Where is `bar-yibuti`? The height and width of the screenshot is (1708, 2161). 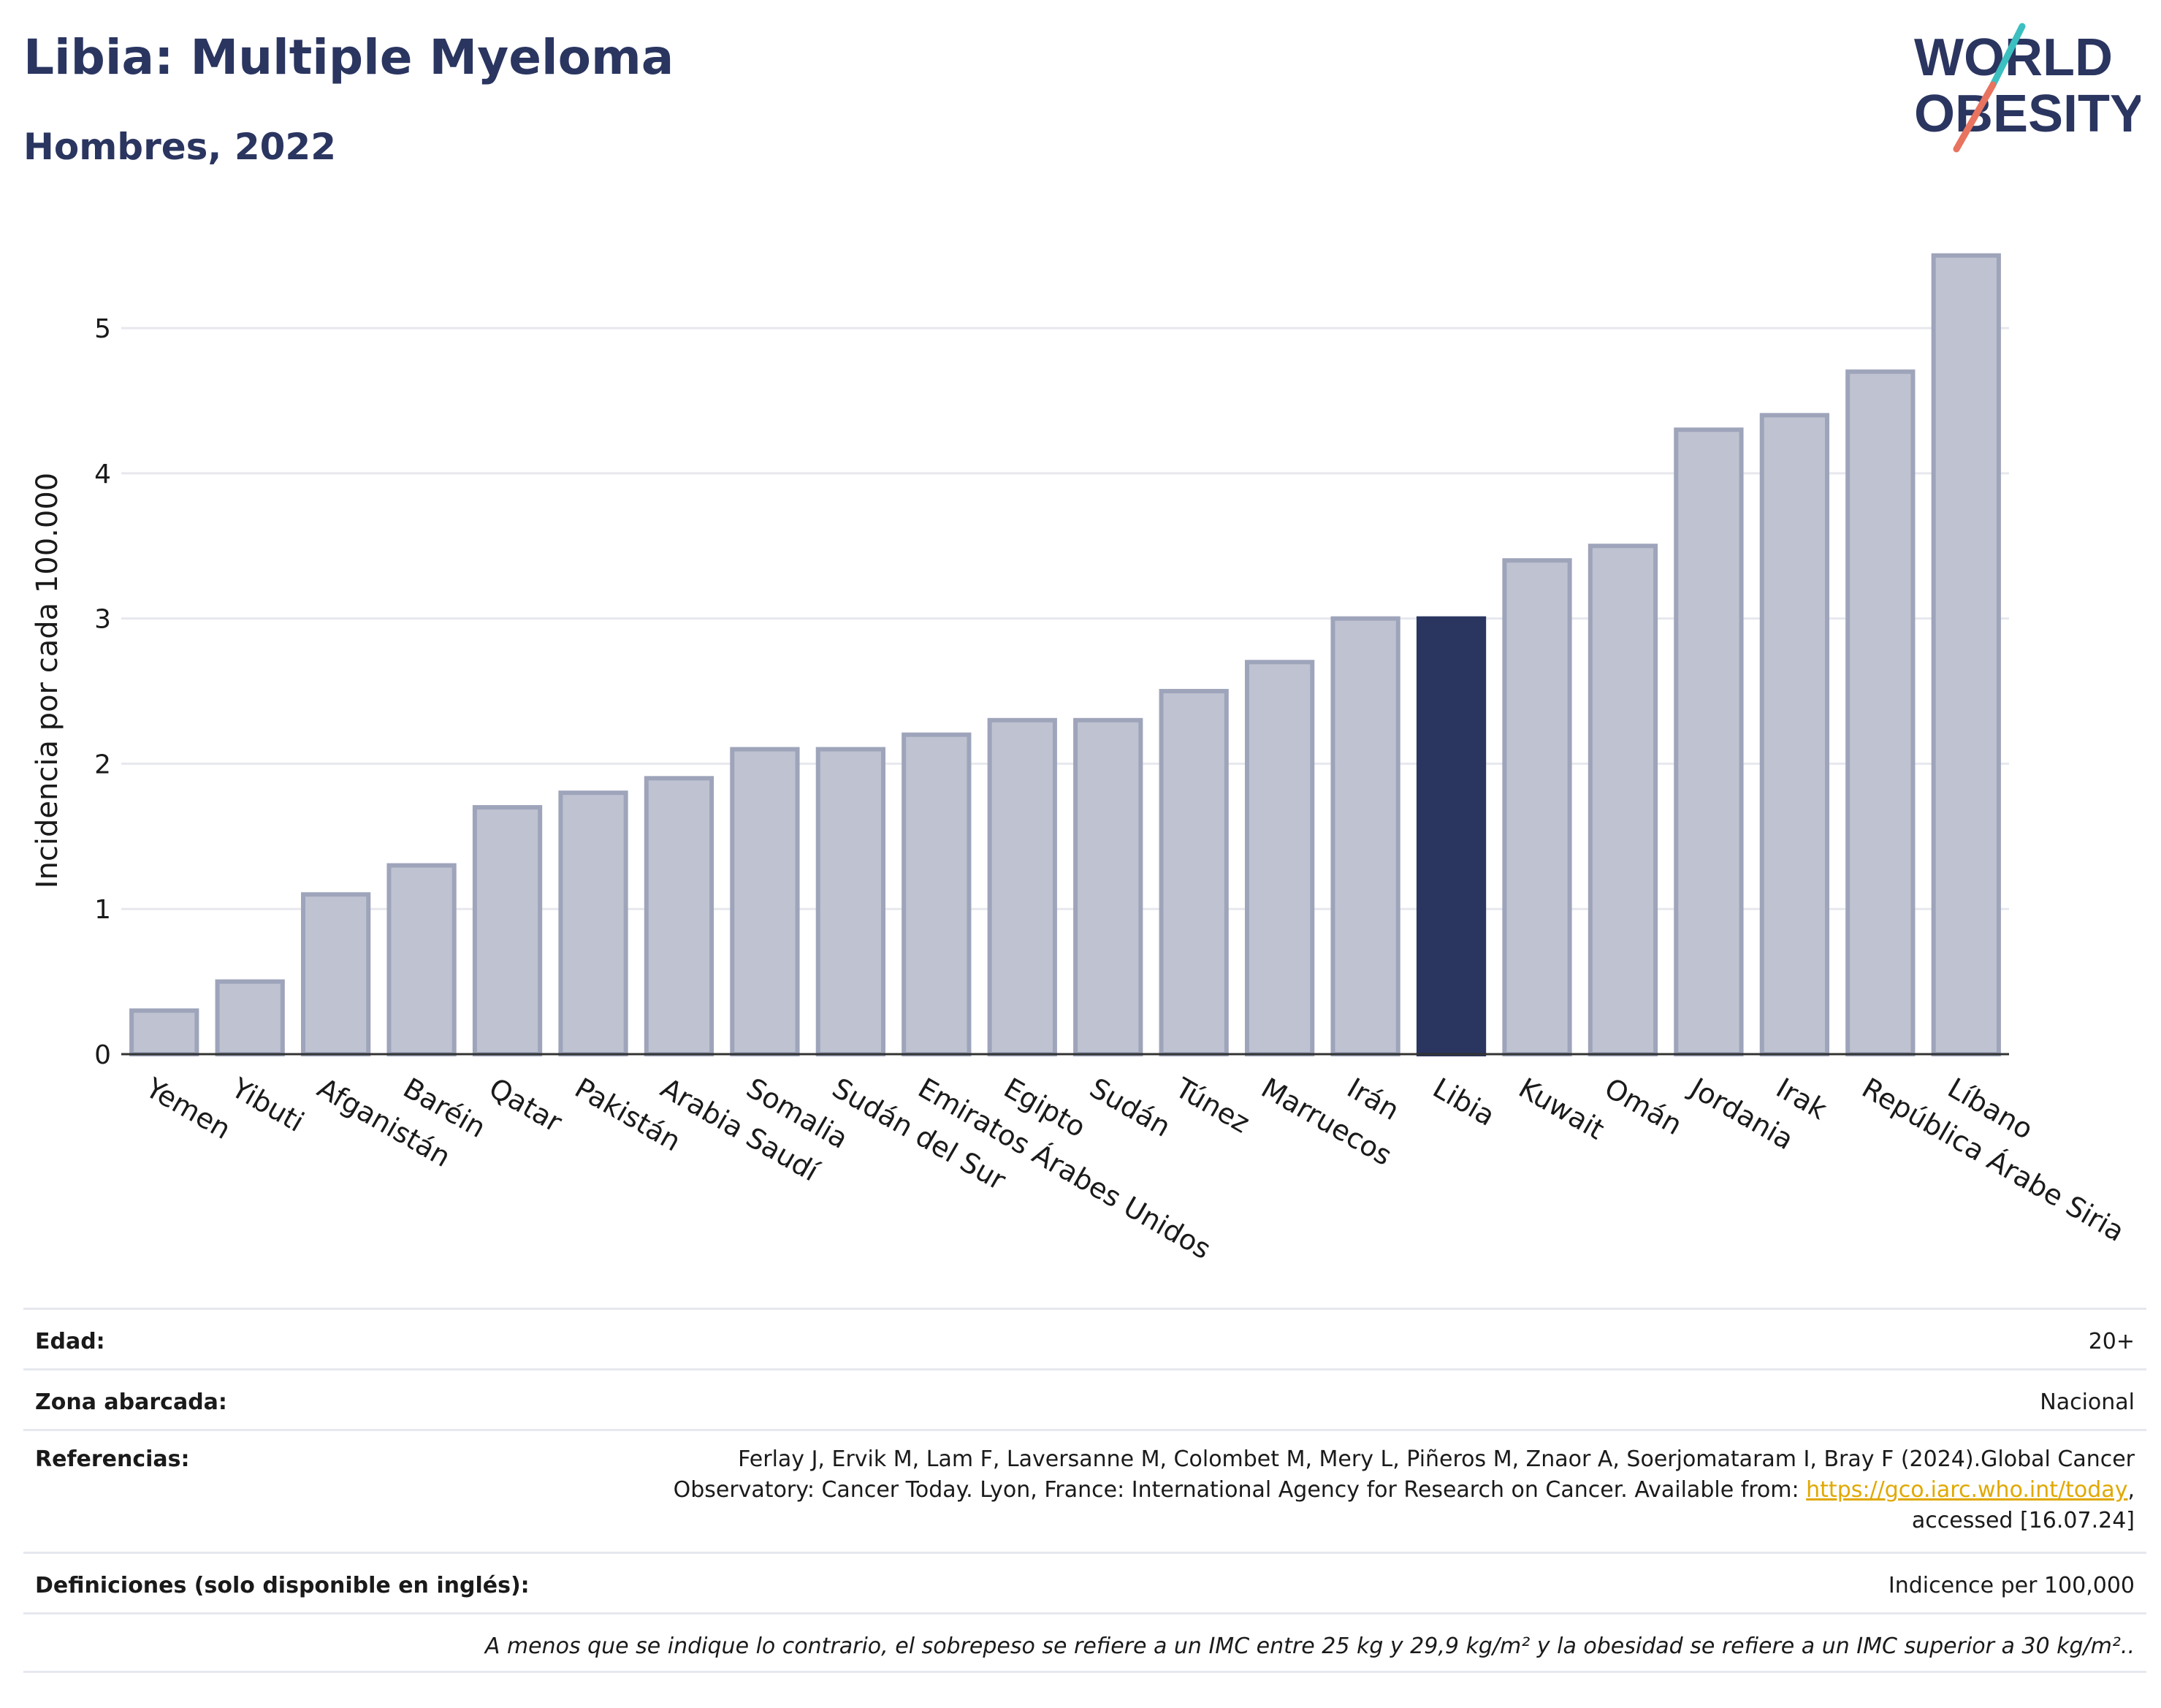 bar-yibuti is located at coordinates (250, 1017).